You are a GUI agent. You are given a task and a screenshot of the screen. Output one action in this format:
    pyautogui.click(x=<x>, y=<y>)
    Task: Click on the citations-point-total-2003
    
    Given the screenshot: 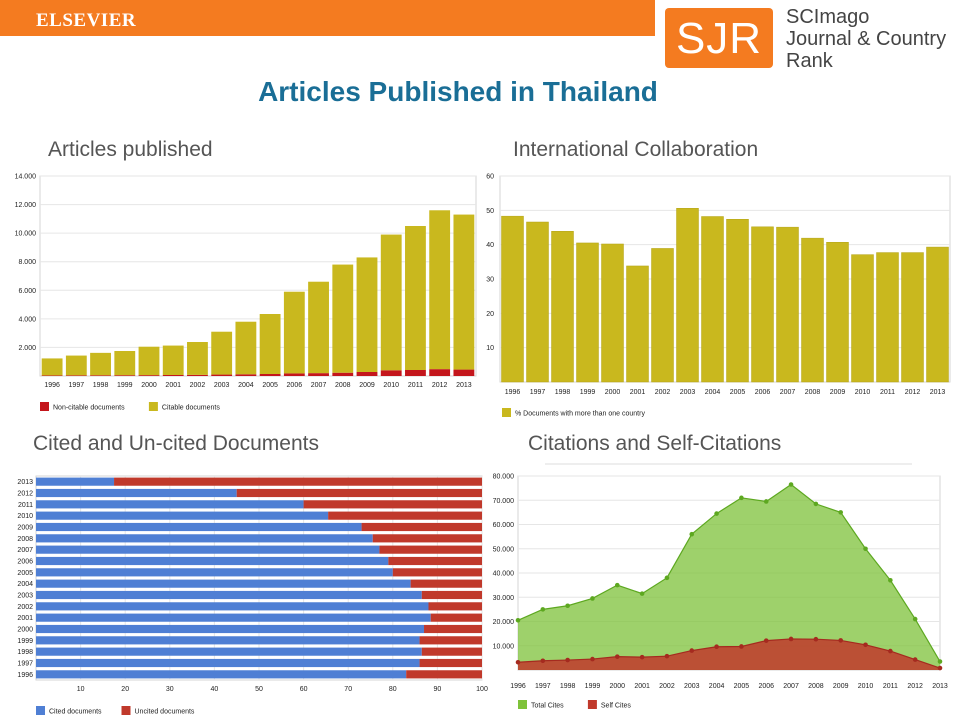 What is the action you would take?
    pyautogui.click(x=692, y=534)
    